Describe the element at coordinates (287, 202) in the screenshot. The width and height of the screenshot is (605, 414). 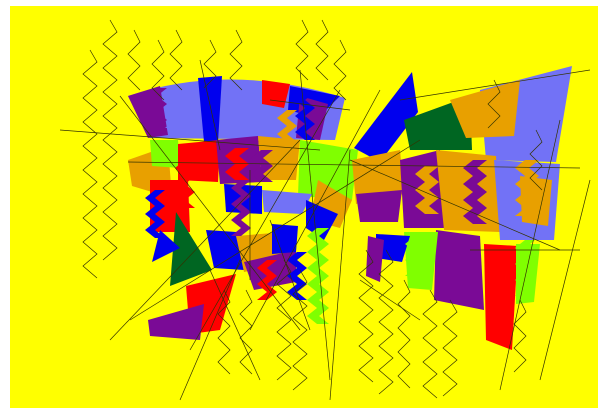
I see `periwinkle-shape` at that location.